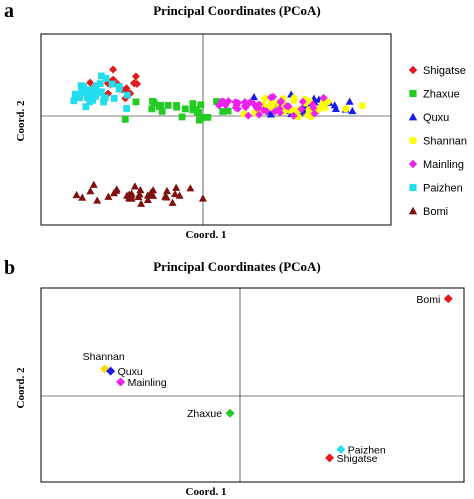 This screenshot has height=499, width=474. Describe the element at coordinates (443, 165) in the screenshot. I see `legend-label-mainling: Mainling` at that location.